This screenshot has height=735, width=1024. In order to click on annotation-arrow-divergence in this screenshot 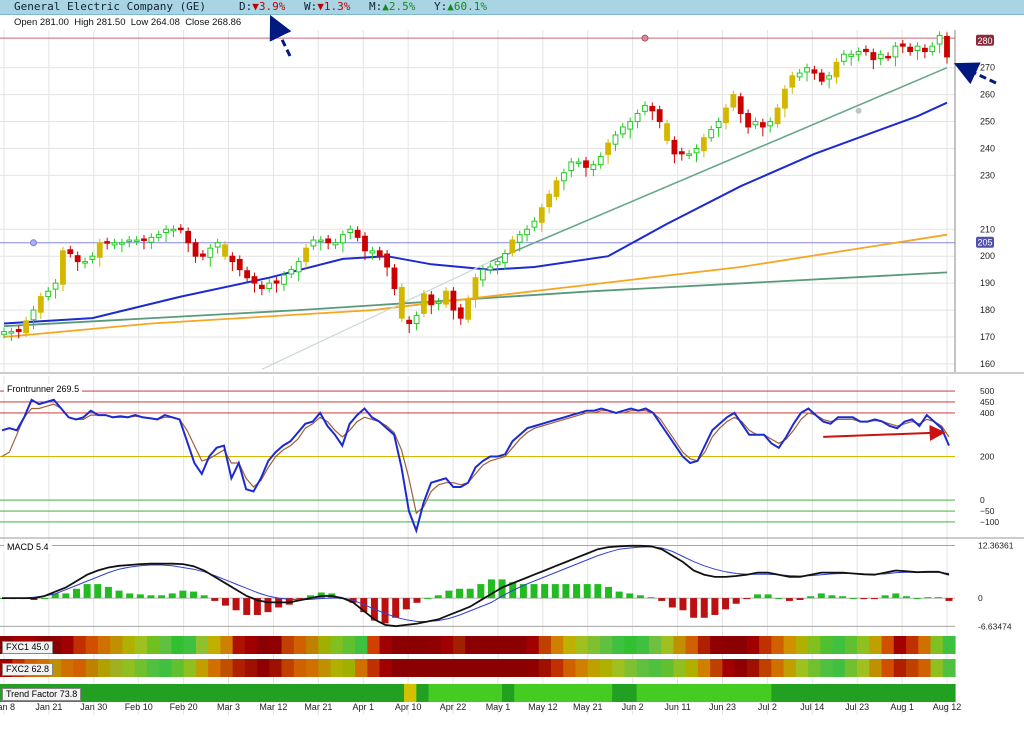, I will do `click(884, 432)`.